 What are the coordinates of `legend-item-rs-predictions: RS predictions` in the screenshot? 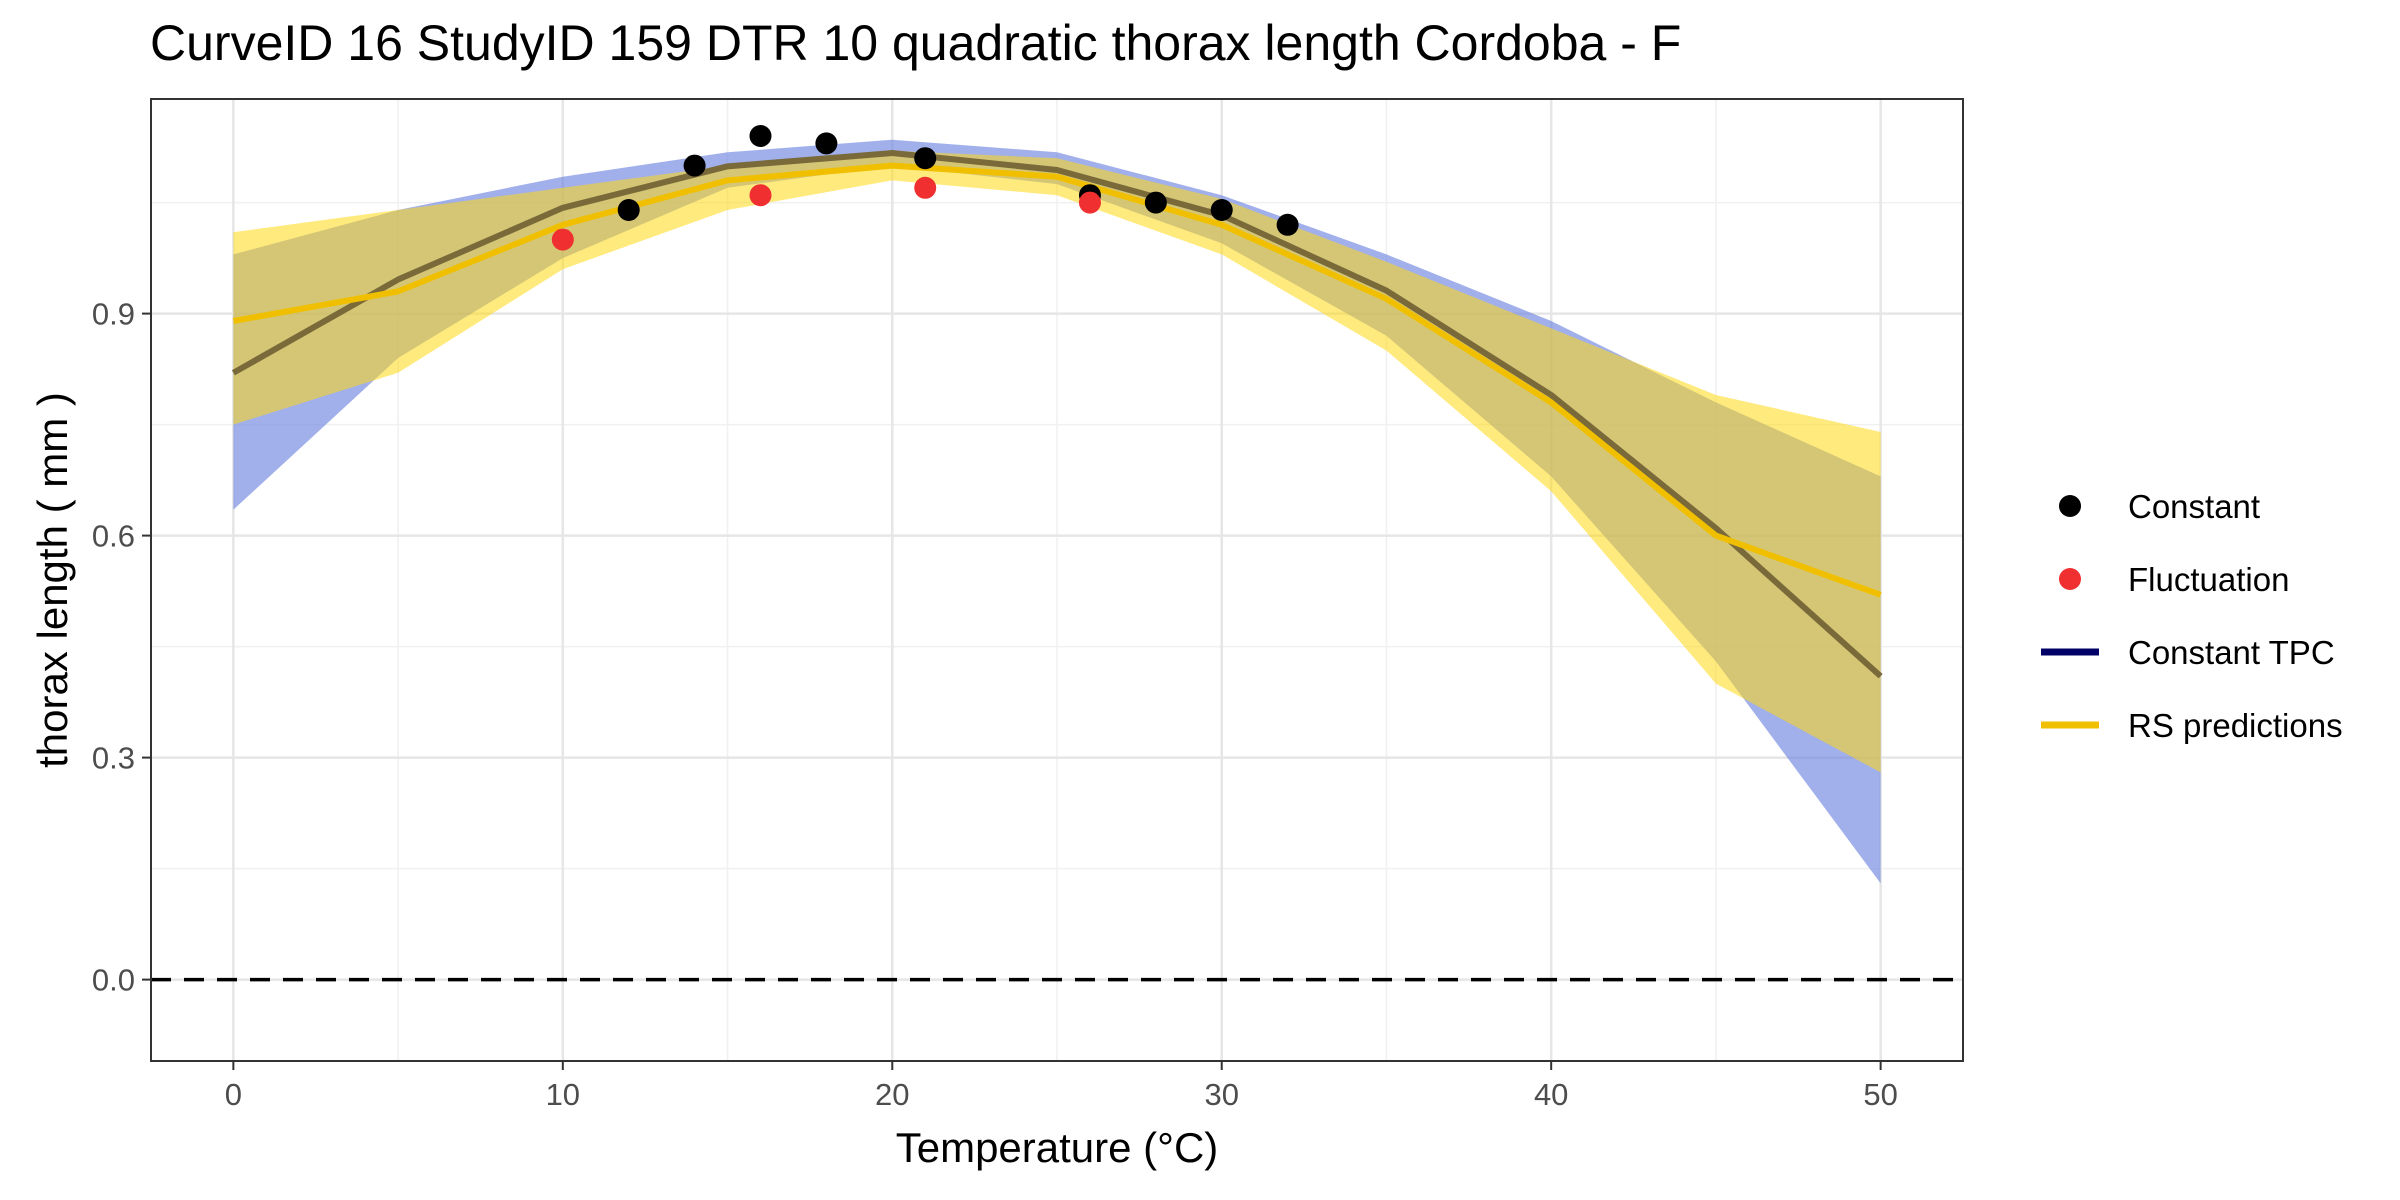 It's located at (2192, 725).